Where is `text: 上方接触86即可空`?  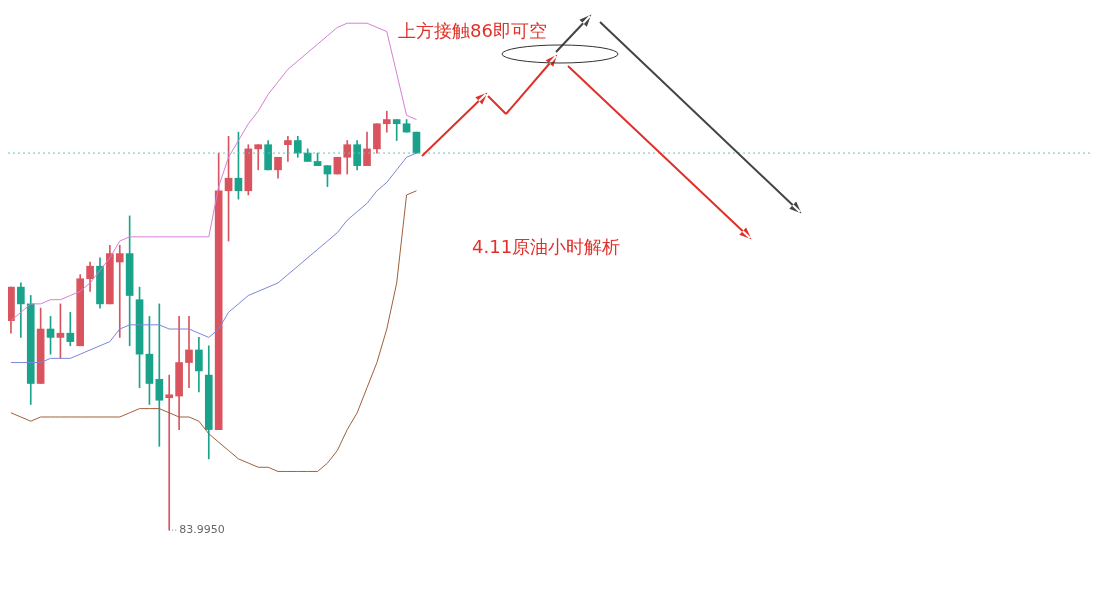
text: 上方接触86即可空 is located at coordinates (472, 30).